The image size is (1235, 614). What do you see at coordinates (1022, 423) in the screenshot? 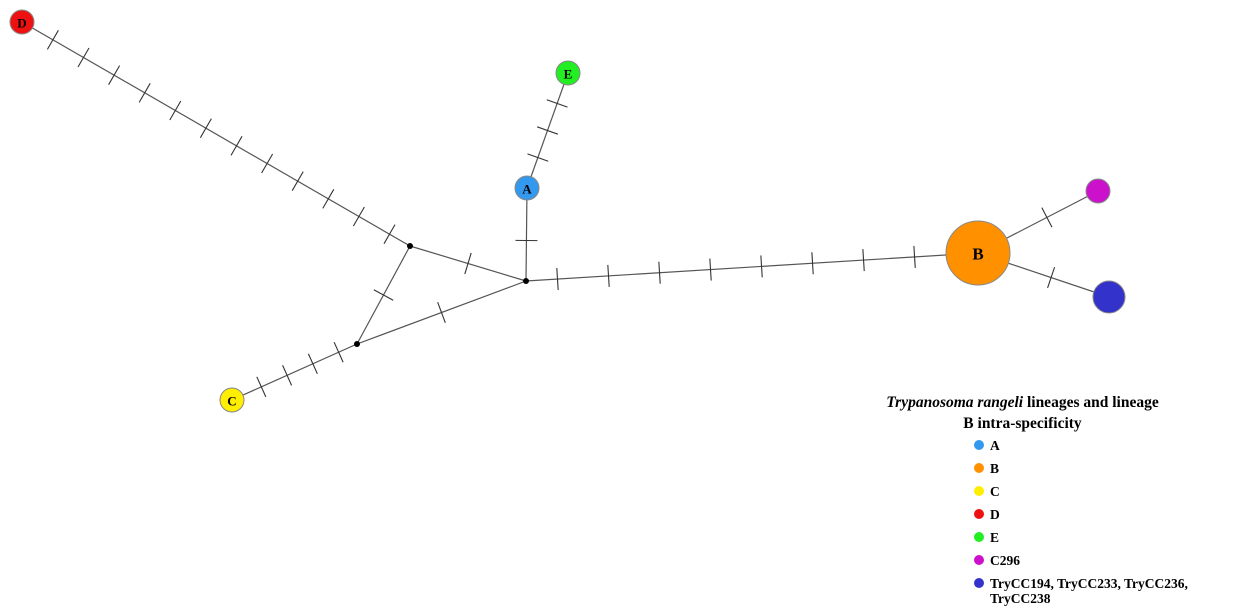
I see `legend-title-line2: B intra-specificity` at bounding box center [1022, 423].